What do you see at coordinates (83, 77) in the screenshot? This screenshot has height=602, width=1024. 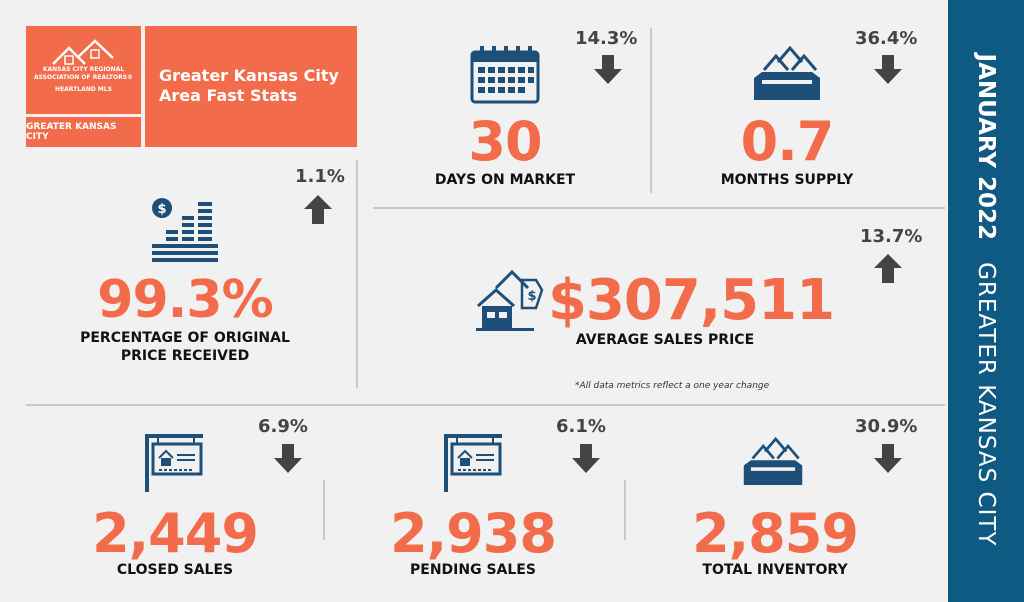 I see `logo-text-line2: ASSOCIATION OF REALTORS®` at bounding box center [83, 77].